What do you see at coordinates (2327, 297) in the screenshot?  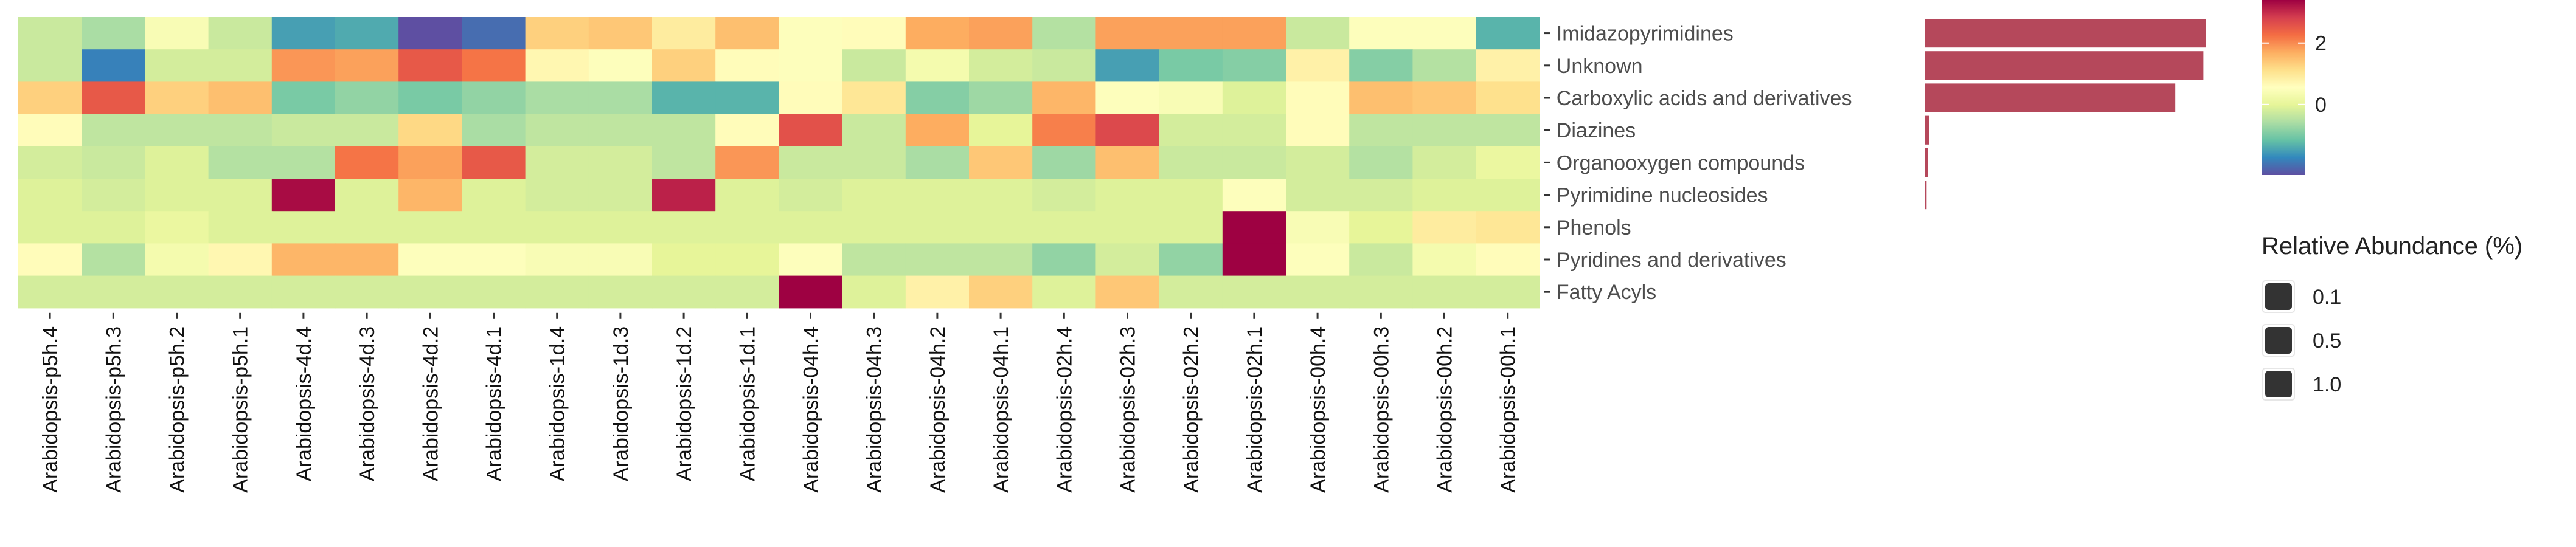 I see `size-key-label: 0.1` at bounding box center [2327, 297].